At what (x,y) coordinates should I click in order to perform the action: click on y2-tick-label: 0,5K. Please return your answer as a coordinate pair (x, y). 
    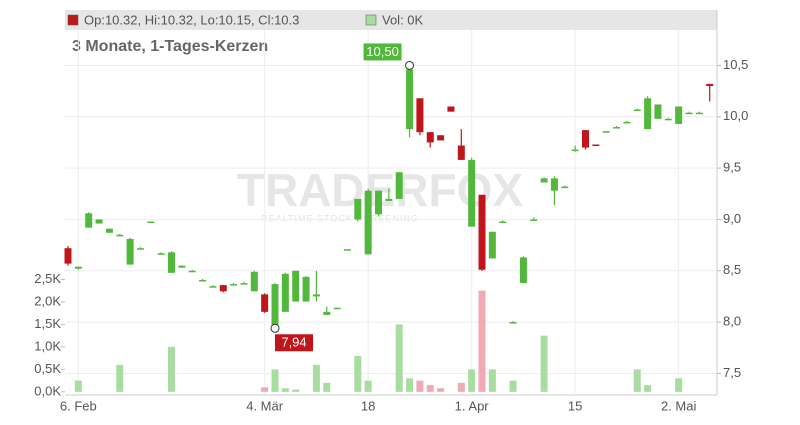
    Looking at the image, I should click on (47, 368).